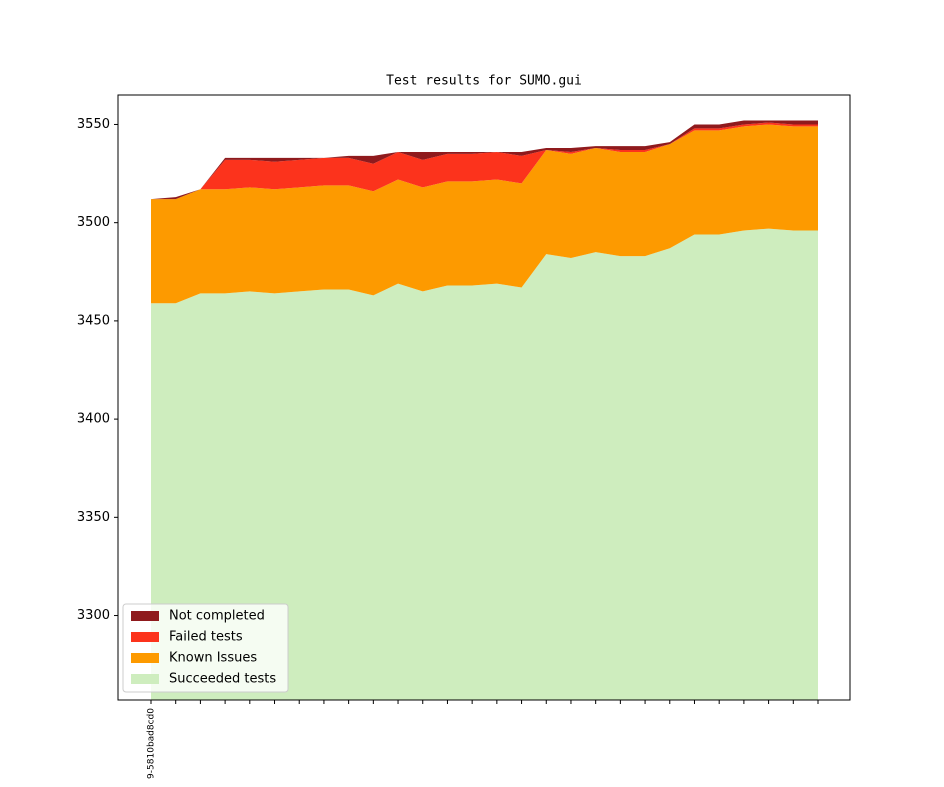 The height and width of the screenshot is (787, 944). What do you see at coordinates (93, 222) in the screenshot?
I see `y-tick-label: 3500` at bounding box center [93, 222].